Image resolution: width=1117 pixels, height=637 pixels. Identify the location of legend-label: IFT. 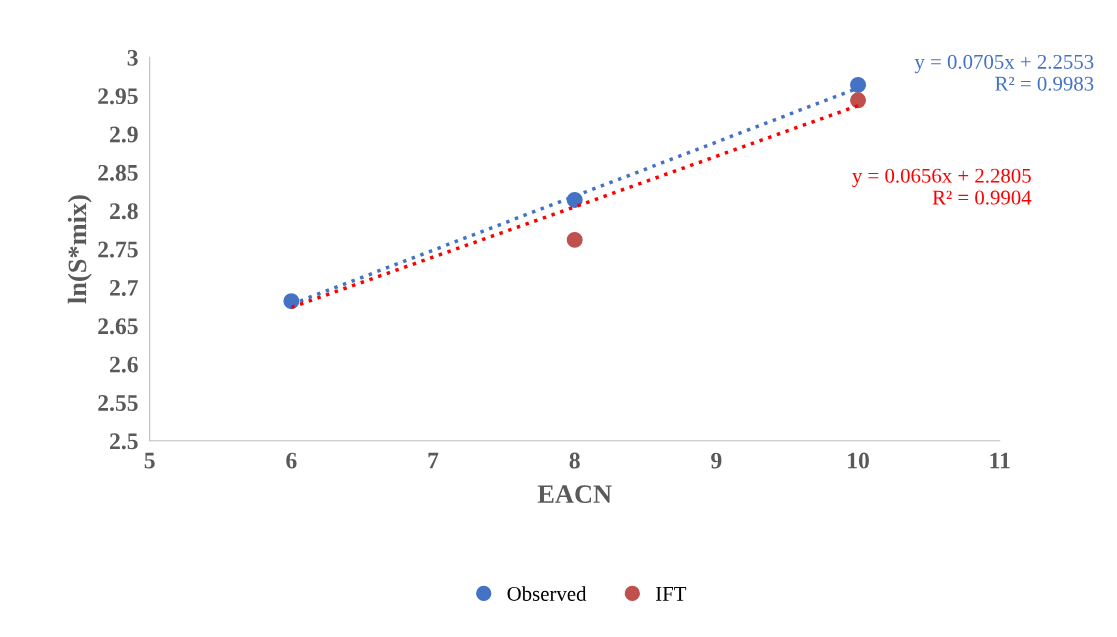
(671, 594).